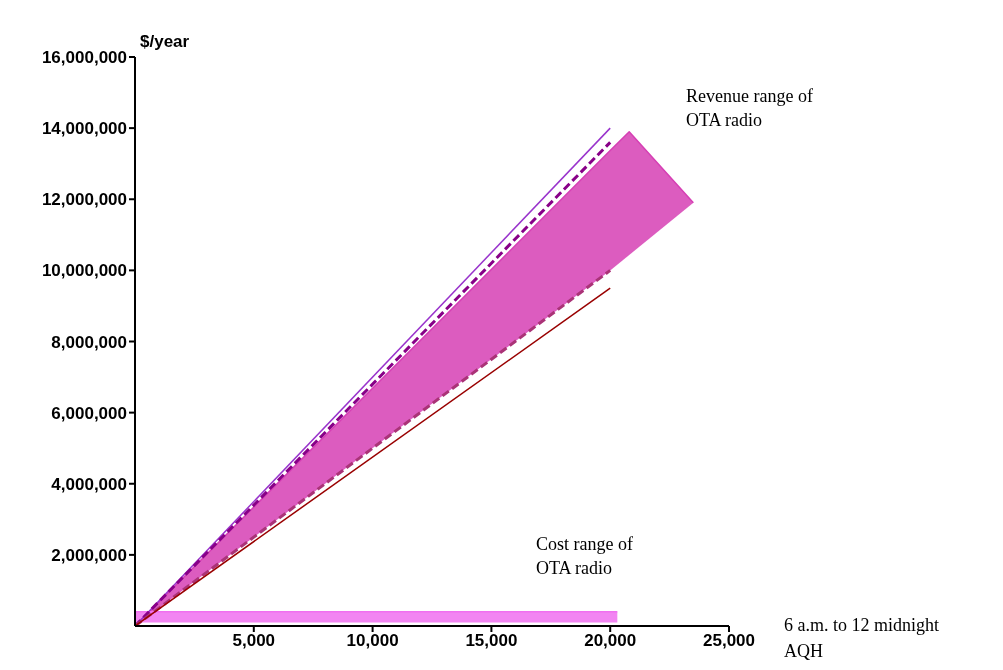  Describe the element at coordinates (165, 42) in the screenshot. I see `y-axis-title: $/year` at that location.